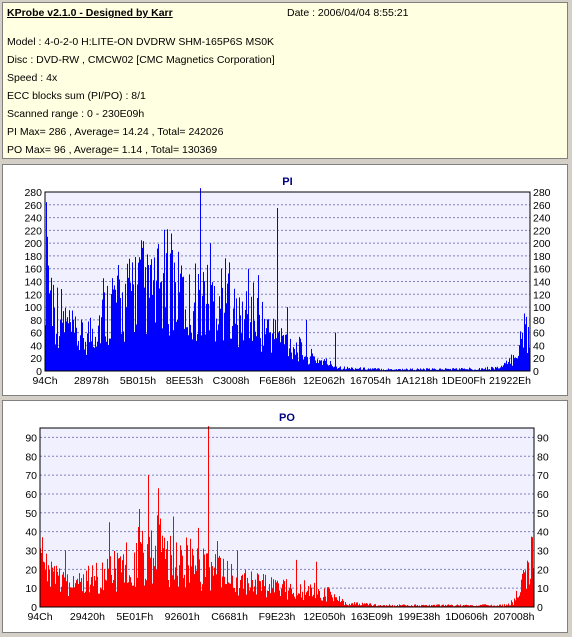 The width and height of the screenshot is (572, 637). I want to click on y-tick-label-left: 280, so click(33, 193).